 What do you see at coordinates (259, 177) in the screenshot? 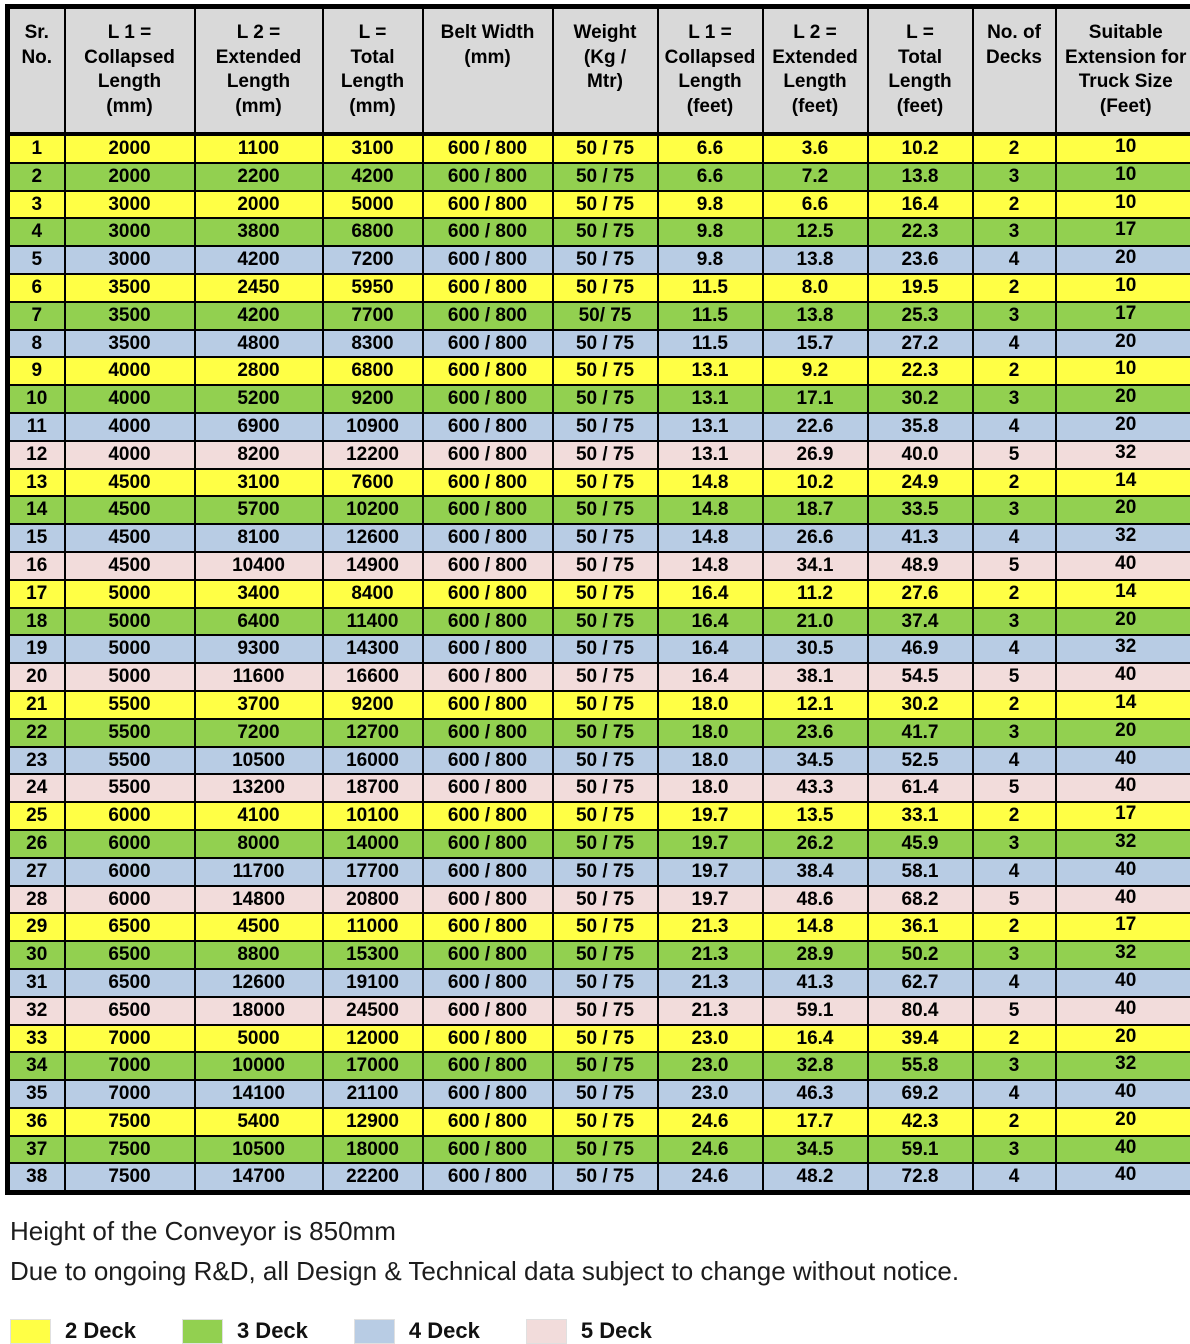
I see `table-cell: 2200` at bounding box center [259, 177].